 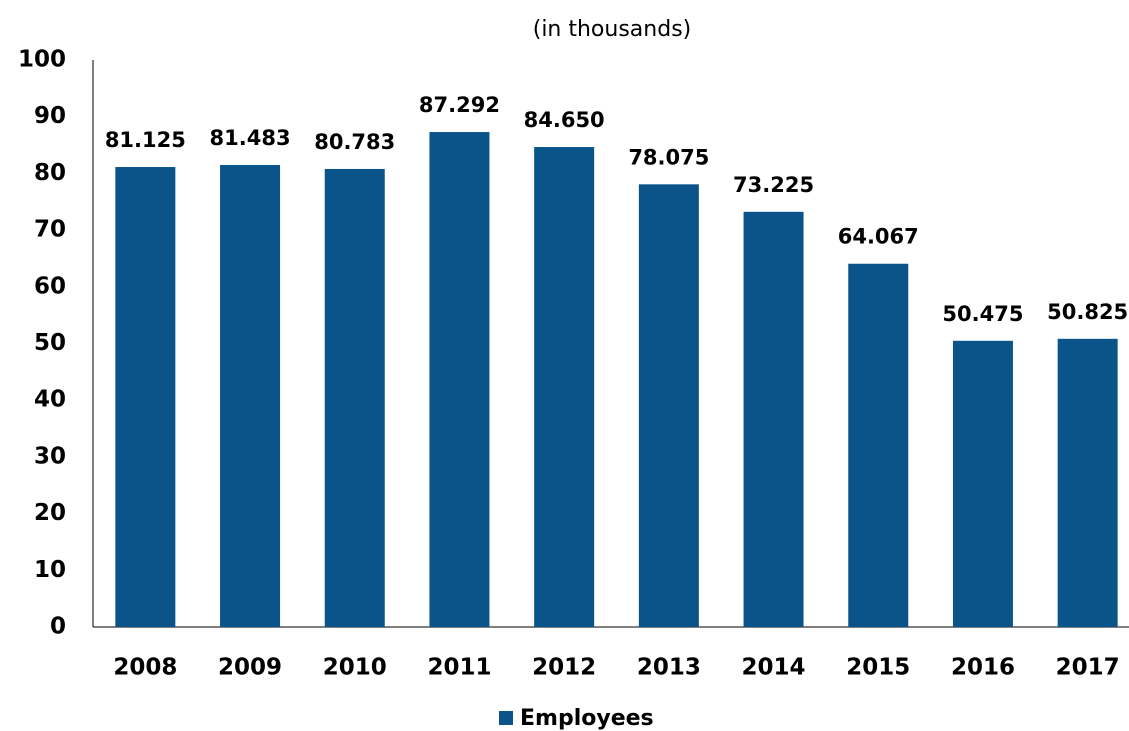 I want to click on x-tick-label: 2014, so click(x=774, y=668).